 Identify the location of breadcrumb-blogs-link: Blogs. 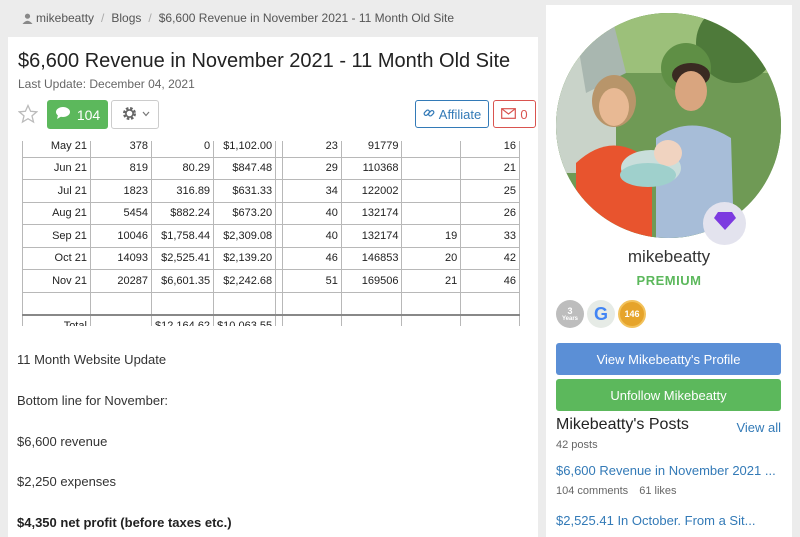
(126, 18).